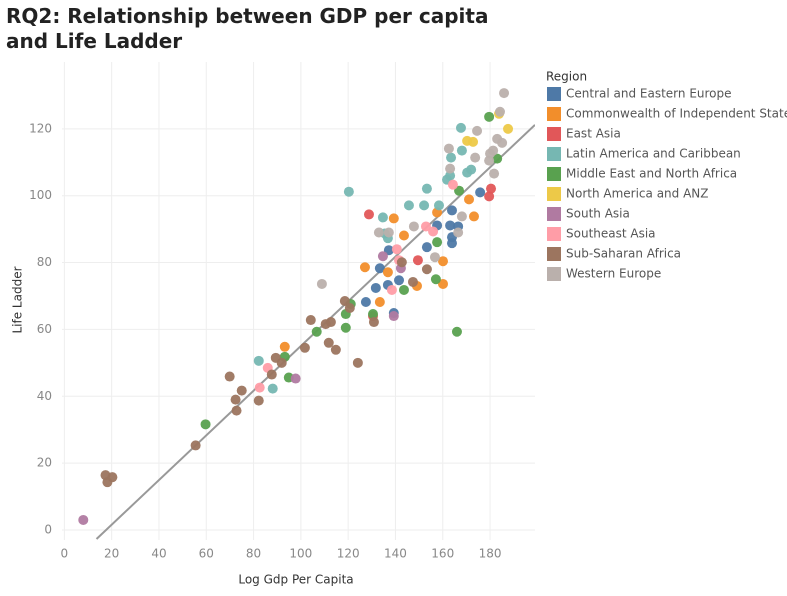 The image size is (787, 596). I want to click on x-tick-label: 100, so click(300, 554).